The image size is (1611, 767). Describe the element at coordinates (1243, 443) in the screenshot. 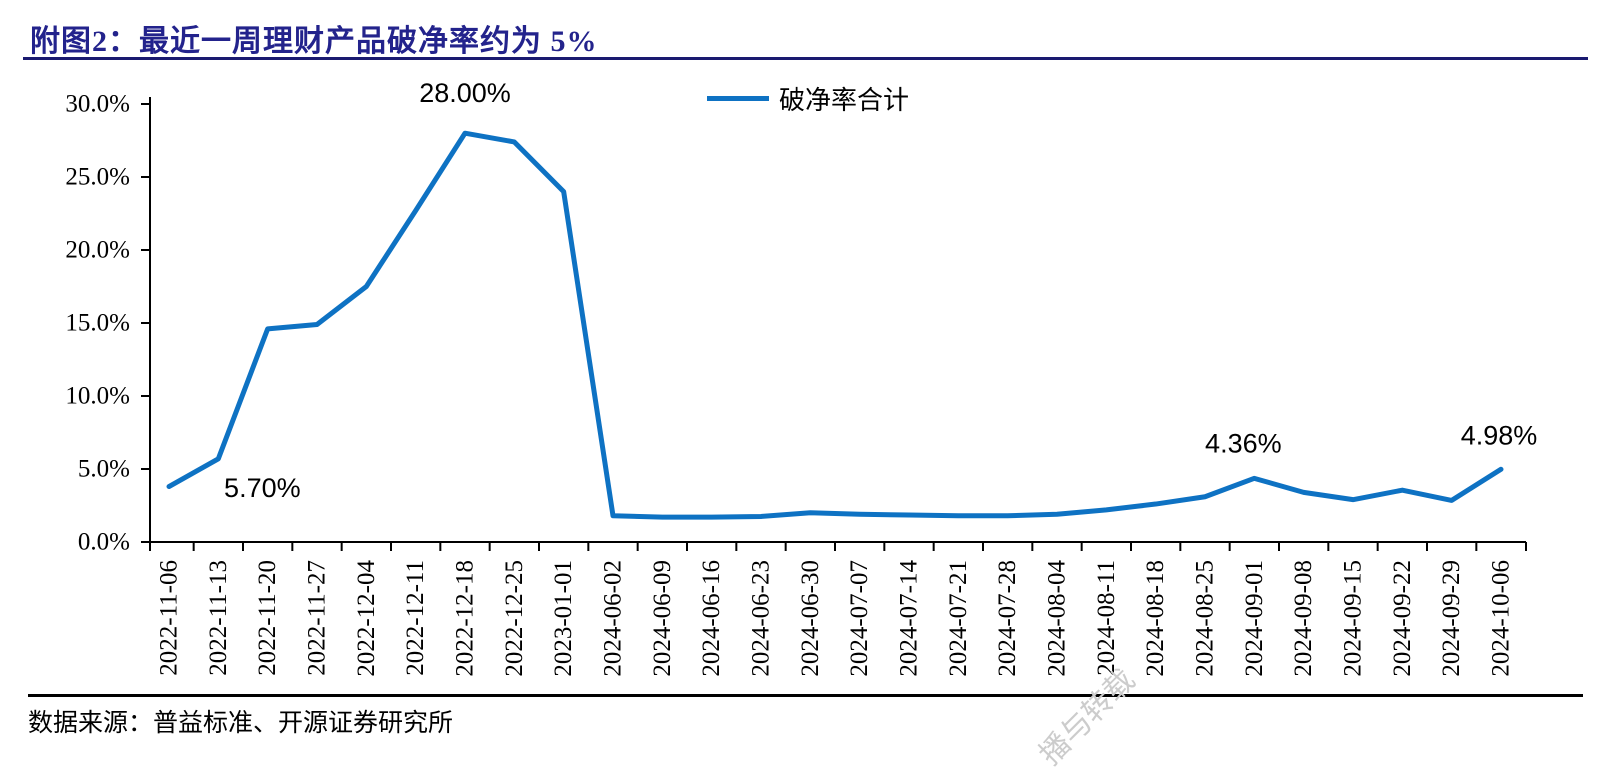

I see `data-point-label: 4.36%` at that location.